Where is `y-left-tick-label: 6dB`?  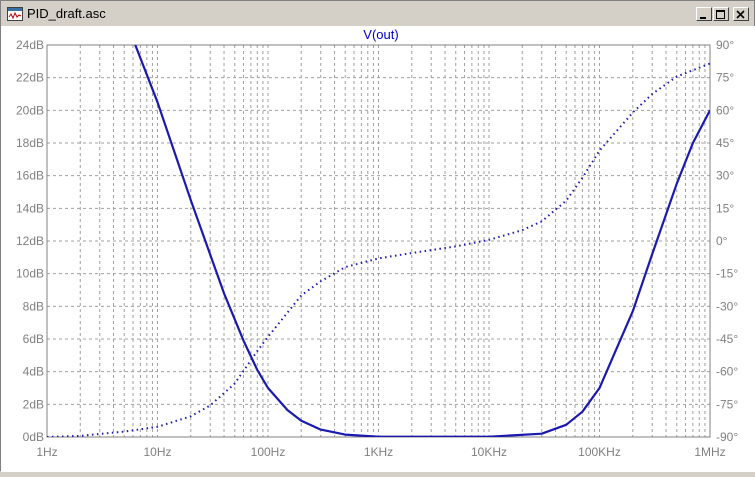 y-left-tick-label: 6dB is located at coordinates (33, 339).